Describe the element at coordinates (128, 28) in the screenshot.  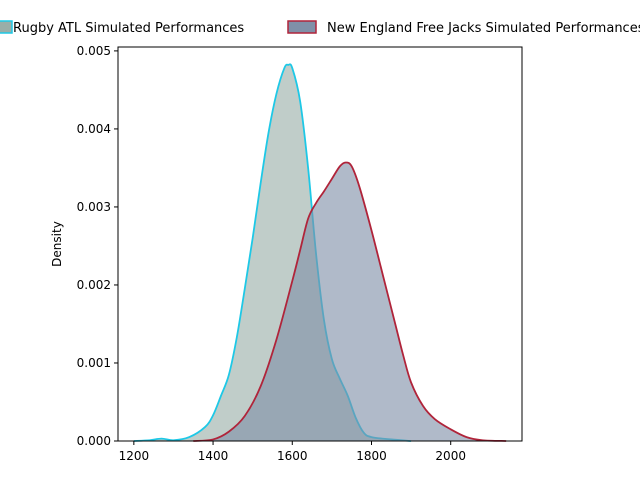
I see `legend-label-1: Rugby ATL Simulated Performances` at that location.